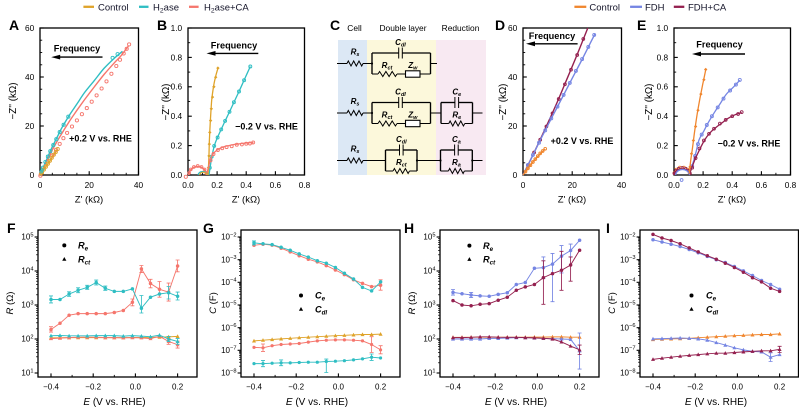  I want to click on svg-text: B, so click(162, 25).